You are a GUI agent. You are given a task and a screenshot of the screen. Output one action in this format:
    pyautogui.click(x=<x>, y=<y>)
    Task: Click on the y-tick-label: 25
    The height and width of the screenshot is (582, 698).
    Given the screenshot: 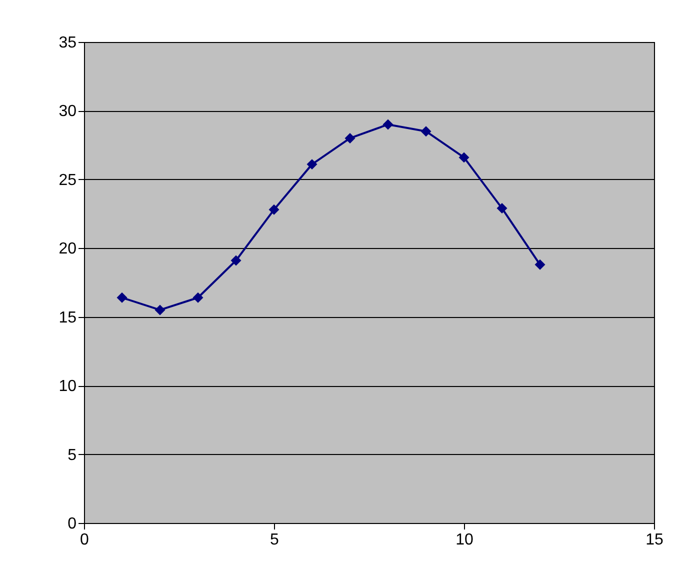 What is the action you would take?
    pyautogui.click(x=67, y=180)
    